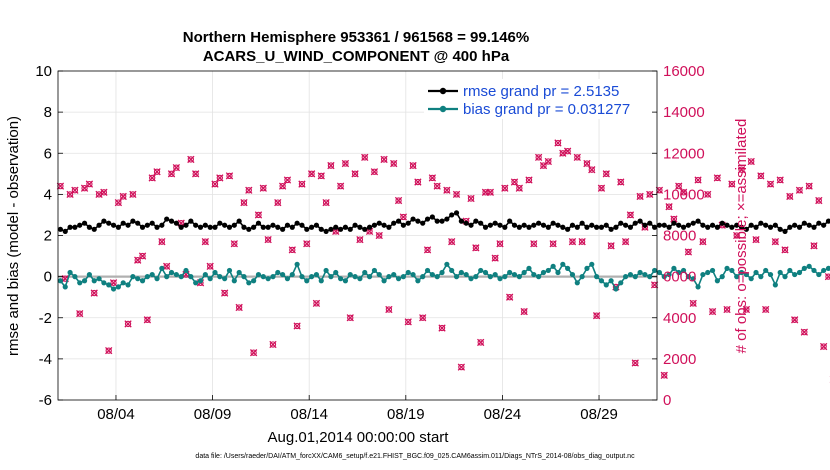 The image size is (830, 470). I want to click on y-tick-label: -2, so click(45, 318).